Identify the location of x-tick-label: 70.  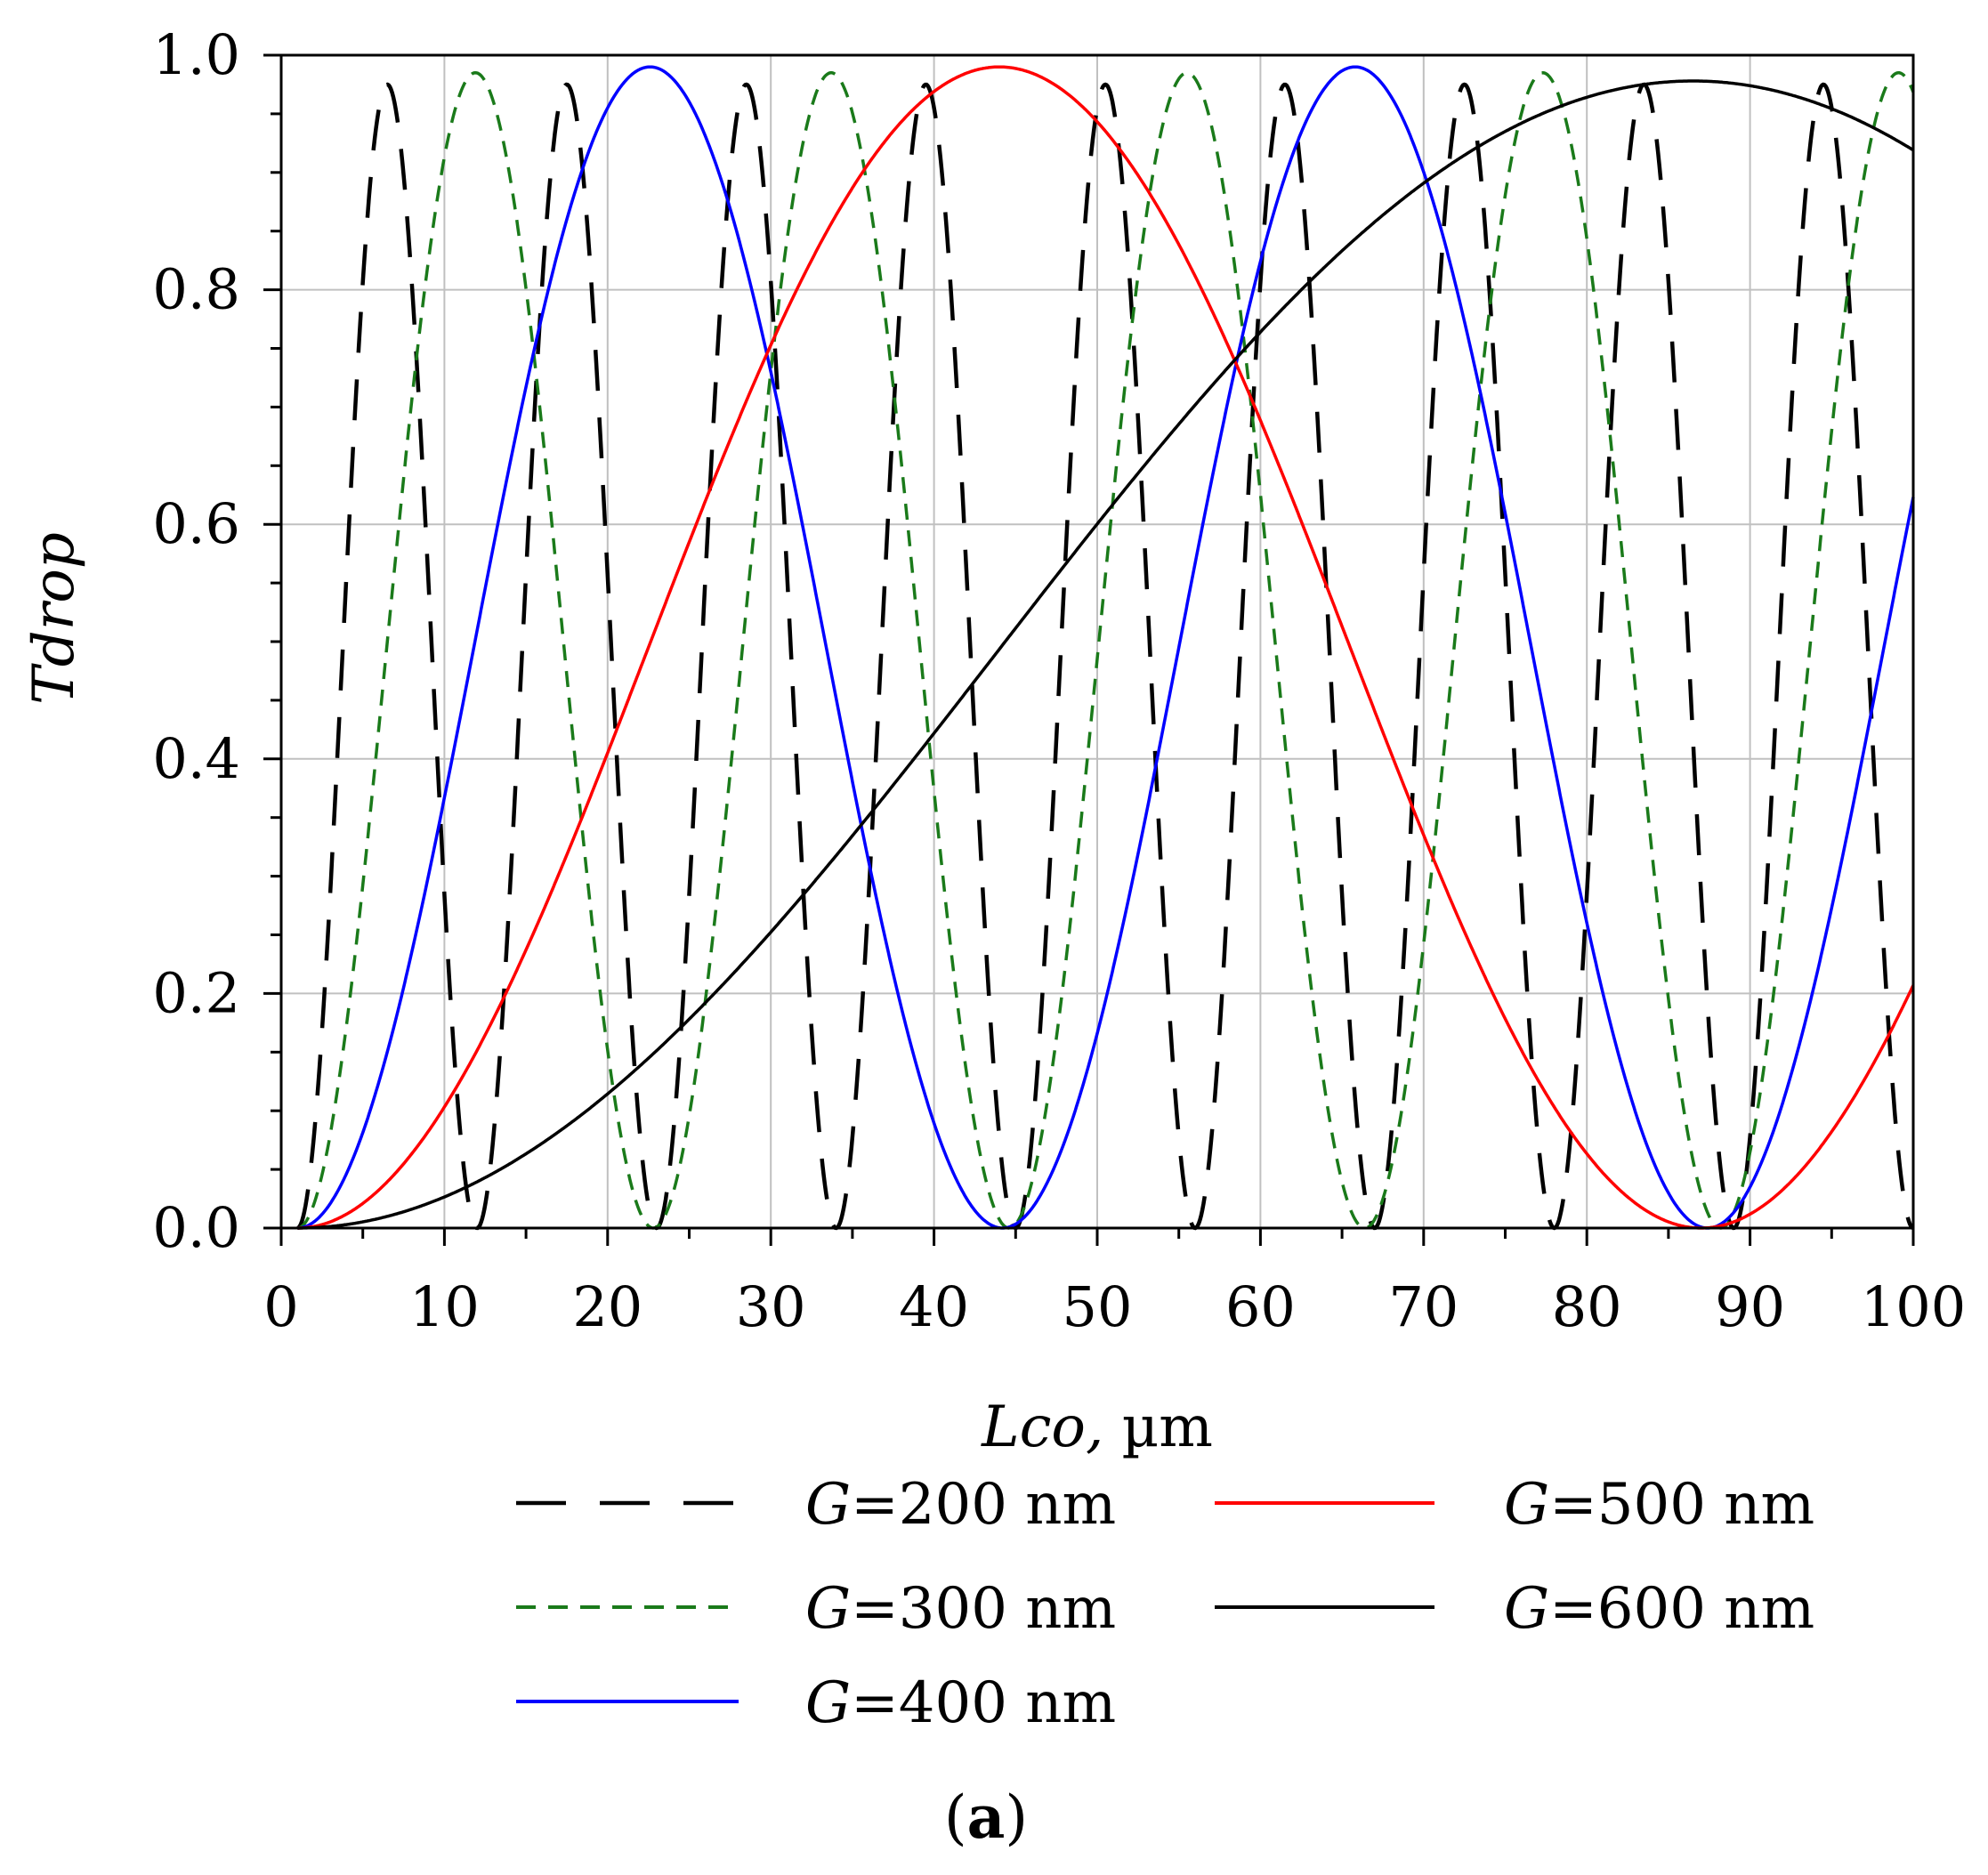
(1424, 1306).